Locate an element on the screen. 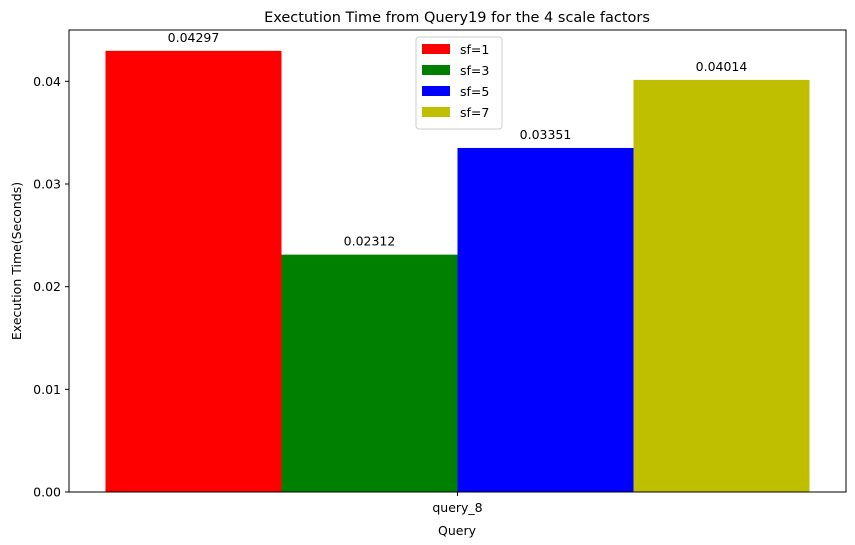 The image size is (855, 545). y-axis-label: Execution Time(Seconds) is located at coordinates (16, 261).